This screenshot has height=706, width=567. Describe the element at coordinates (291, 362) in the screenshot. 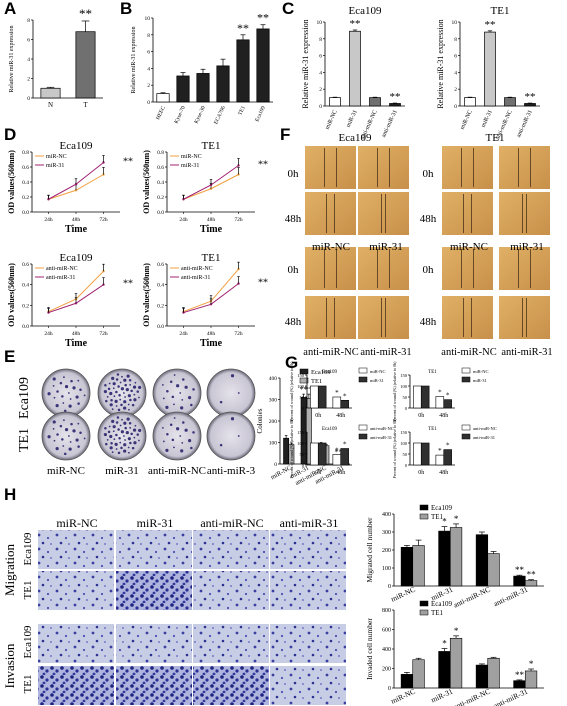

I see `panel-letter-g: G` at that location.